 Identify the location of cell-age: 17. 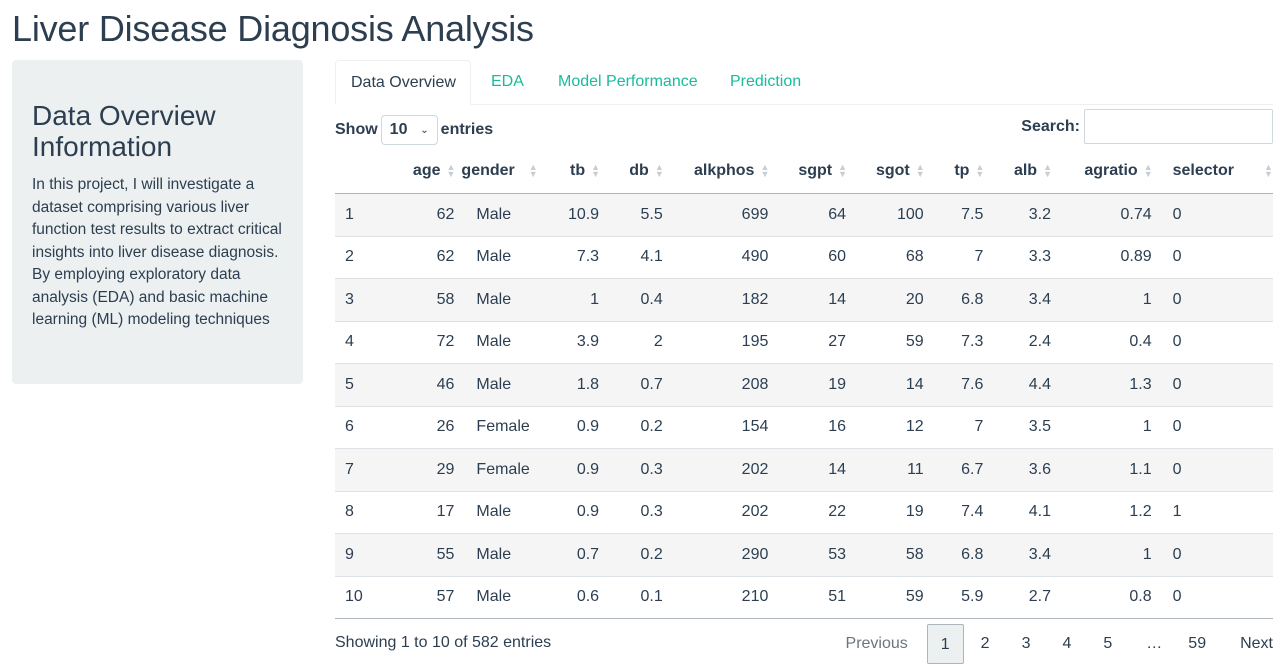
(417, 512).